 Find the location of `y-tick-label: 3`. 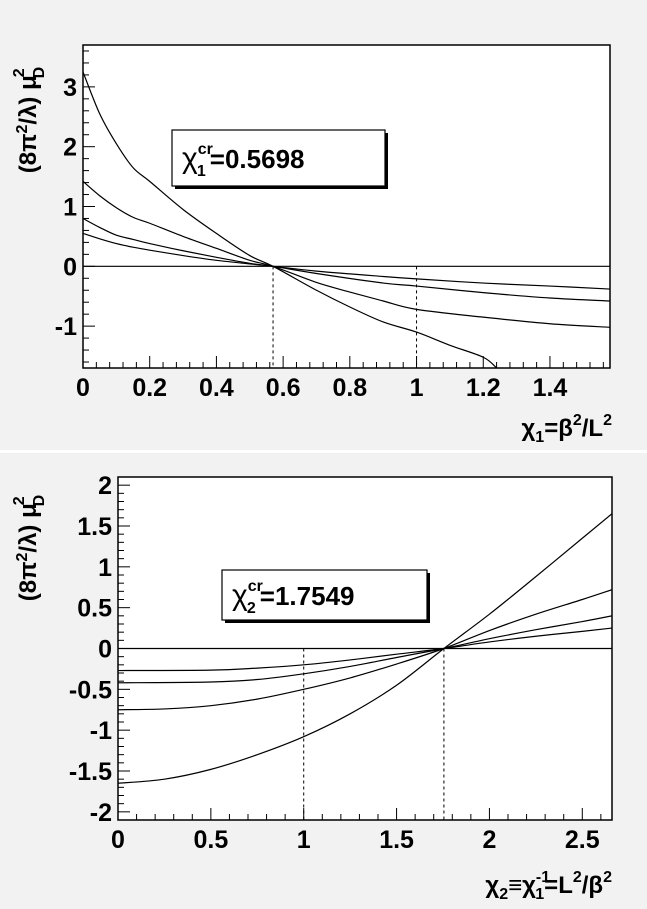

y-tick-label: 3 is located at coordinates (70, 88).